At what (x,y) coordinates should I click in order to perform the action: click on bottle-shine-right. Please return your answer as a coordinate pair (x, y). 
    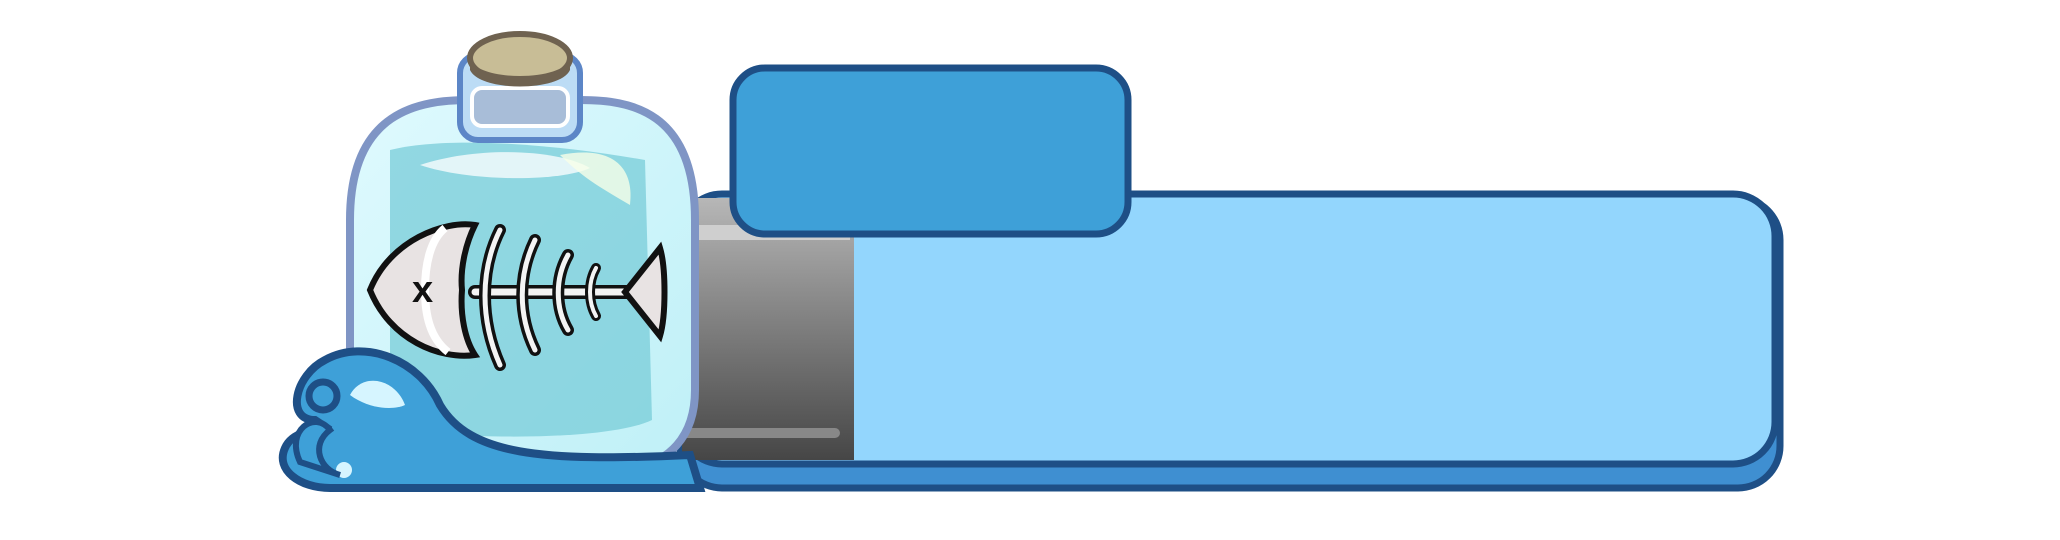
    Looking at the image, I should click on (595, 178).